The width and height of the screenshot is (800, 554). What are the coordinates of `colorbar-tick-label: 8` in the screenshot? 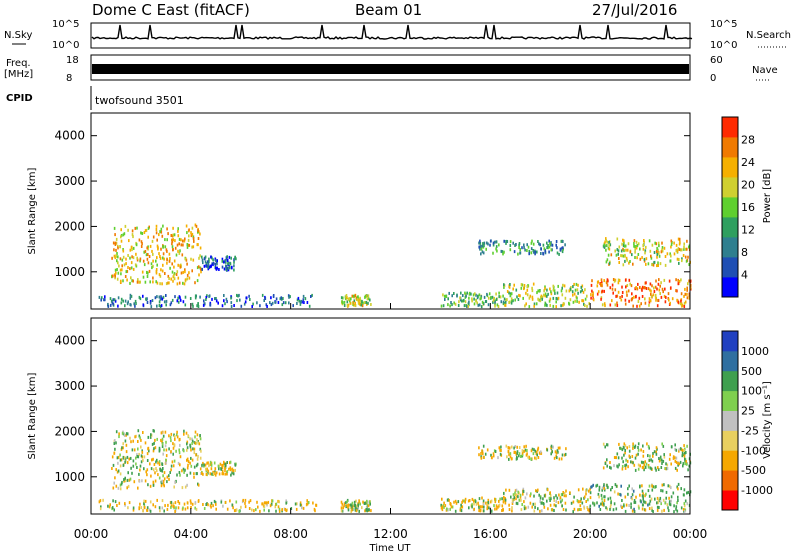 It's located at (744, 252).